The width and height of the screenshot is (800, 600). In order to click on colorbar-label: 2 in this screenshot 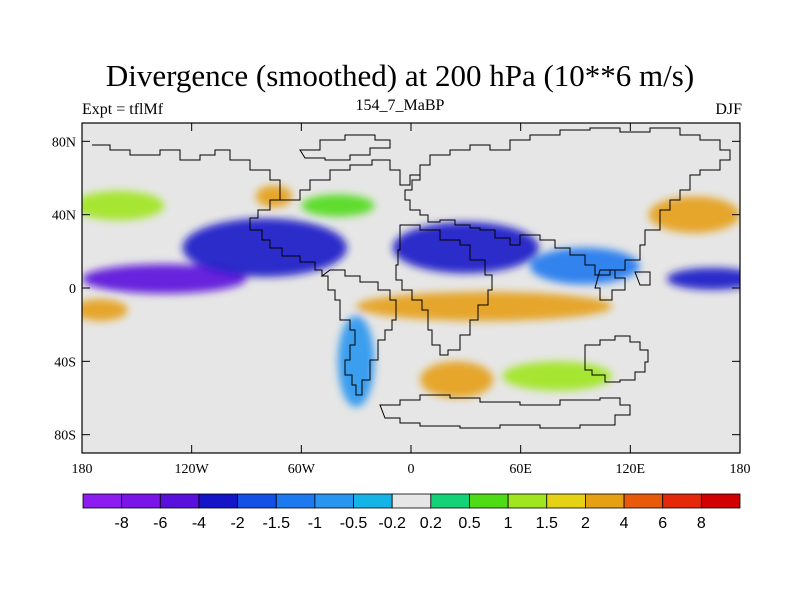, I will do `click(585, 523)`.